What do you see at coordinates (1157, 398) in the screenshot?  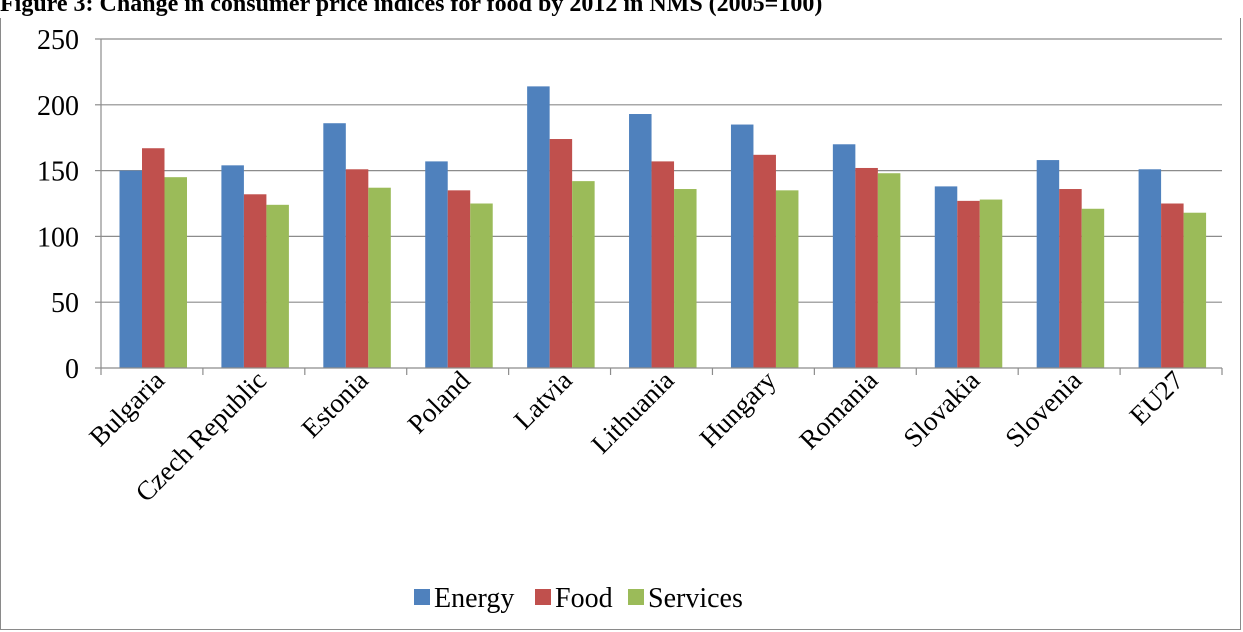 I see `x-category-label: EU27` at bounding box center [1157, 398].